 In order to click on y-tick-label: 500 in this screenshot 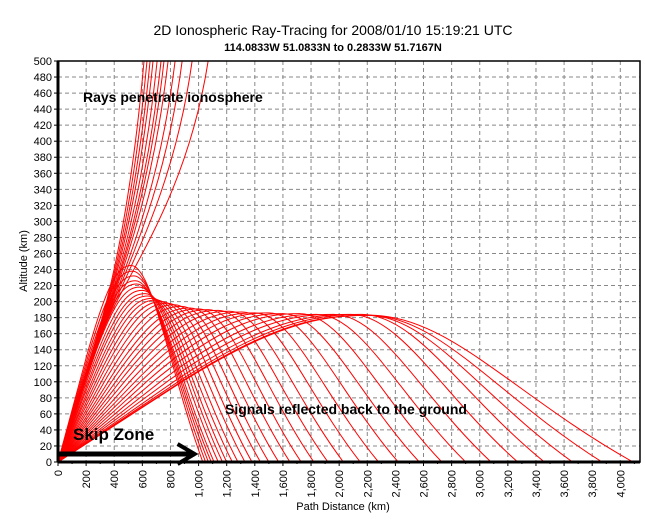, I will do `click(43, 62)`.